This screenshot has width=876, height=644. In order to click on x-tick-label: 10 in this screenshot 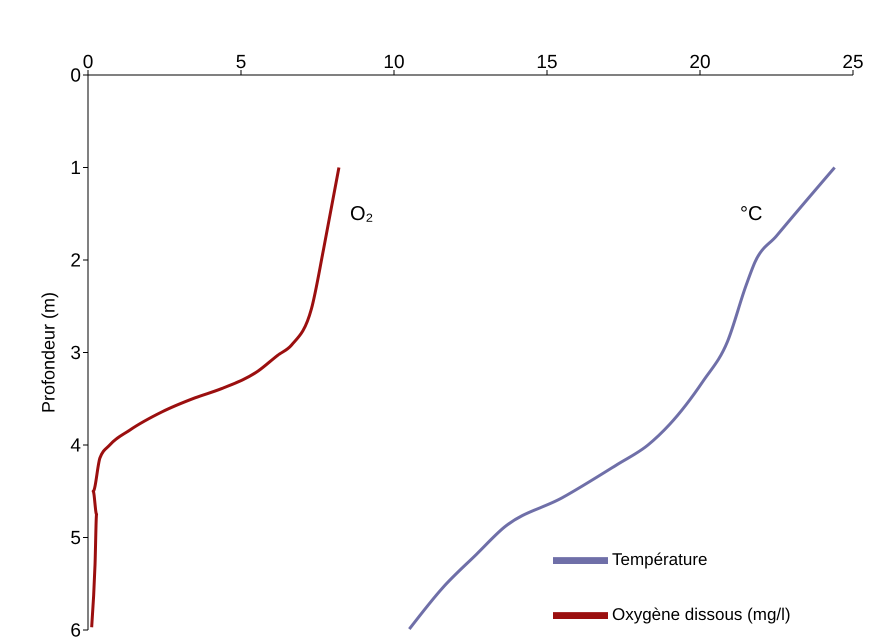, I will do `click(394, 62)`.